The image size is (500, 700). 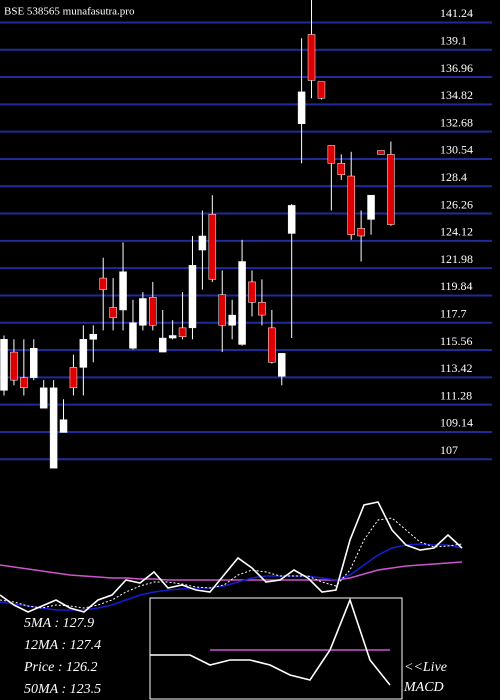 I want to click on y-tick-label: 113.42, so click(x=456, y=368).